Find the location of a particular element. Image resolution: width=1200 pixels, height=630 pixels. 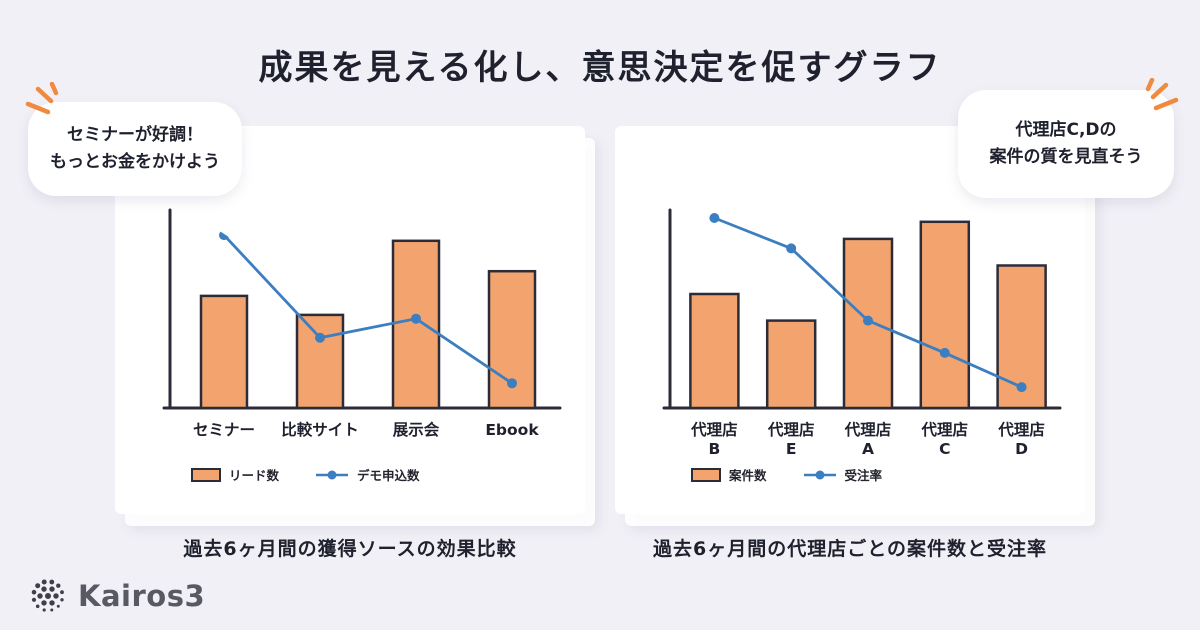

kairos3-logo-icon is located at coordinates (47, 595).